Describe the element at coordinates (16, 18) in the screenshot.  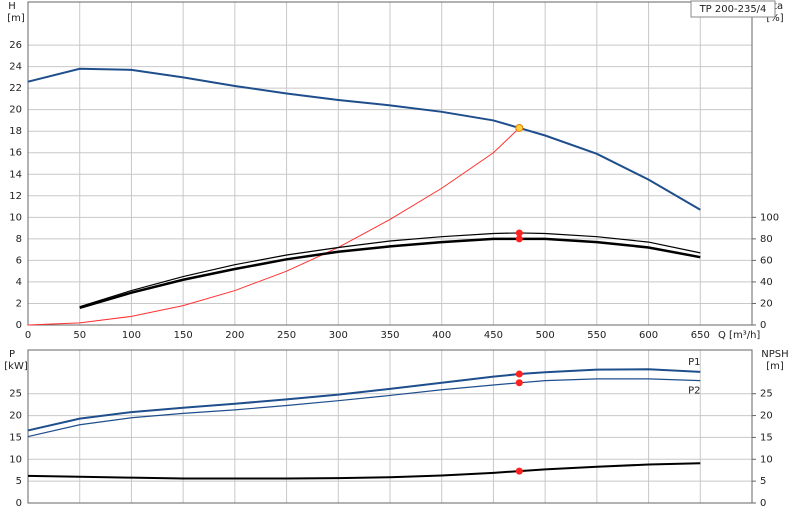
I see `y-axis-unit: [m]` at that location.